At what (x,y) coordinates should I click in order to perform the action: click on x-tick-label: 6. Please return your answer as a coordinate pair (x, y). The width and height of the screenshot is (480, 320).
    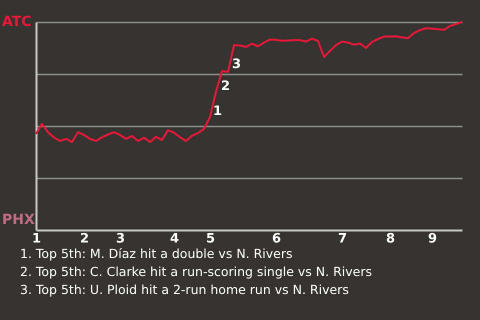
    Looking at the image, I should click on (277, 239).